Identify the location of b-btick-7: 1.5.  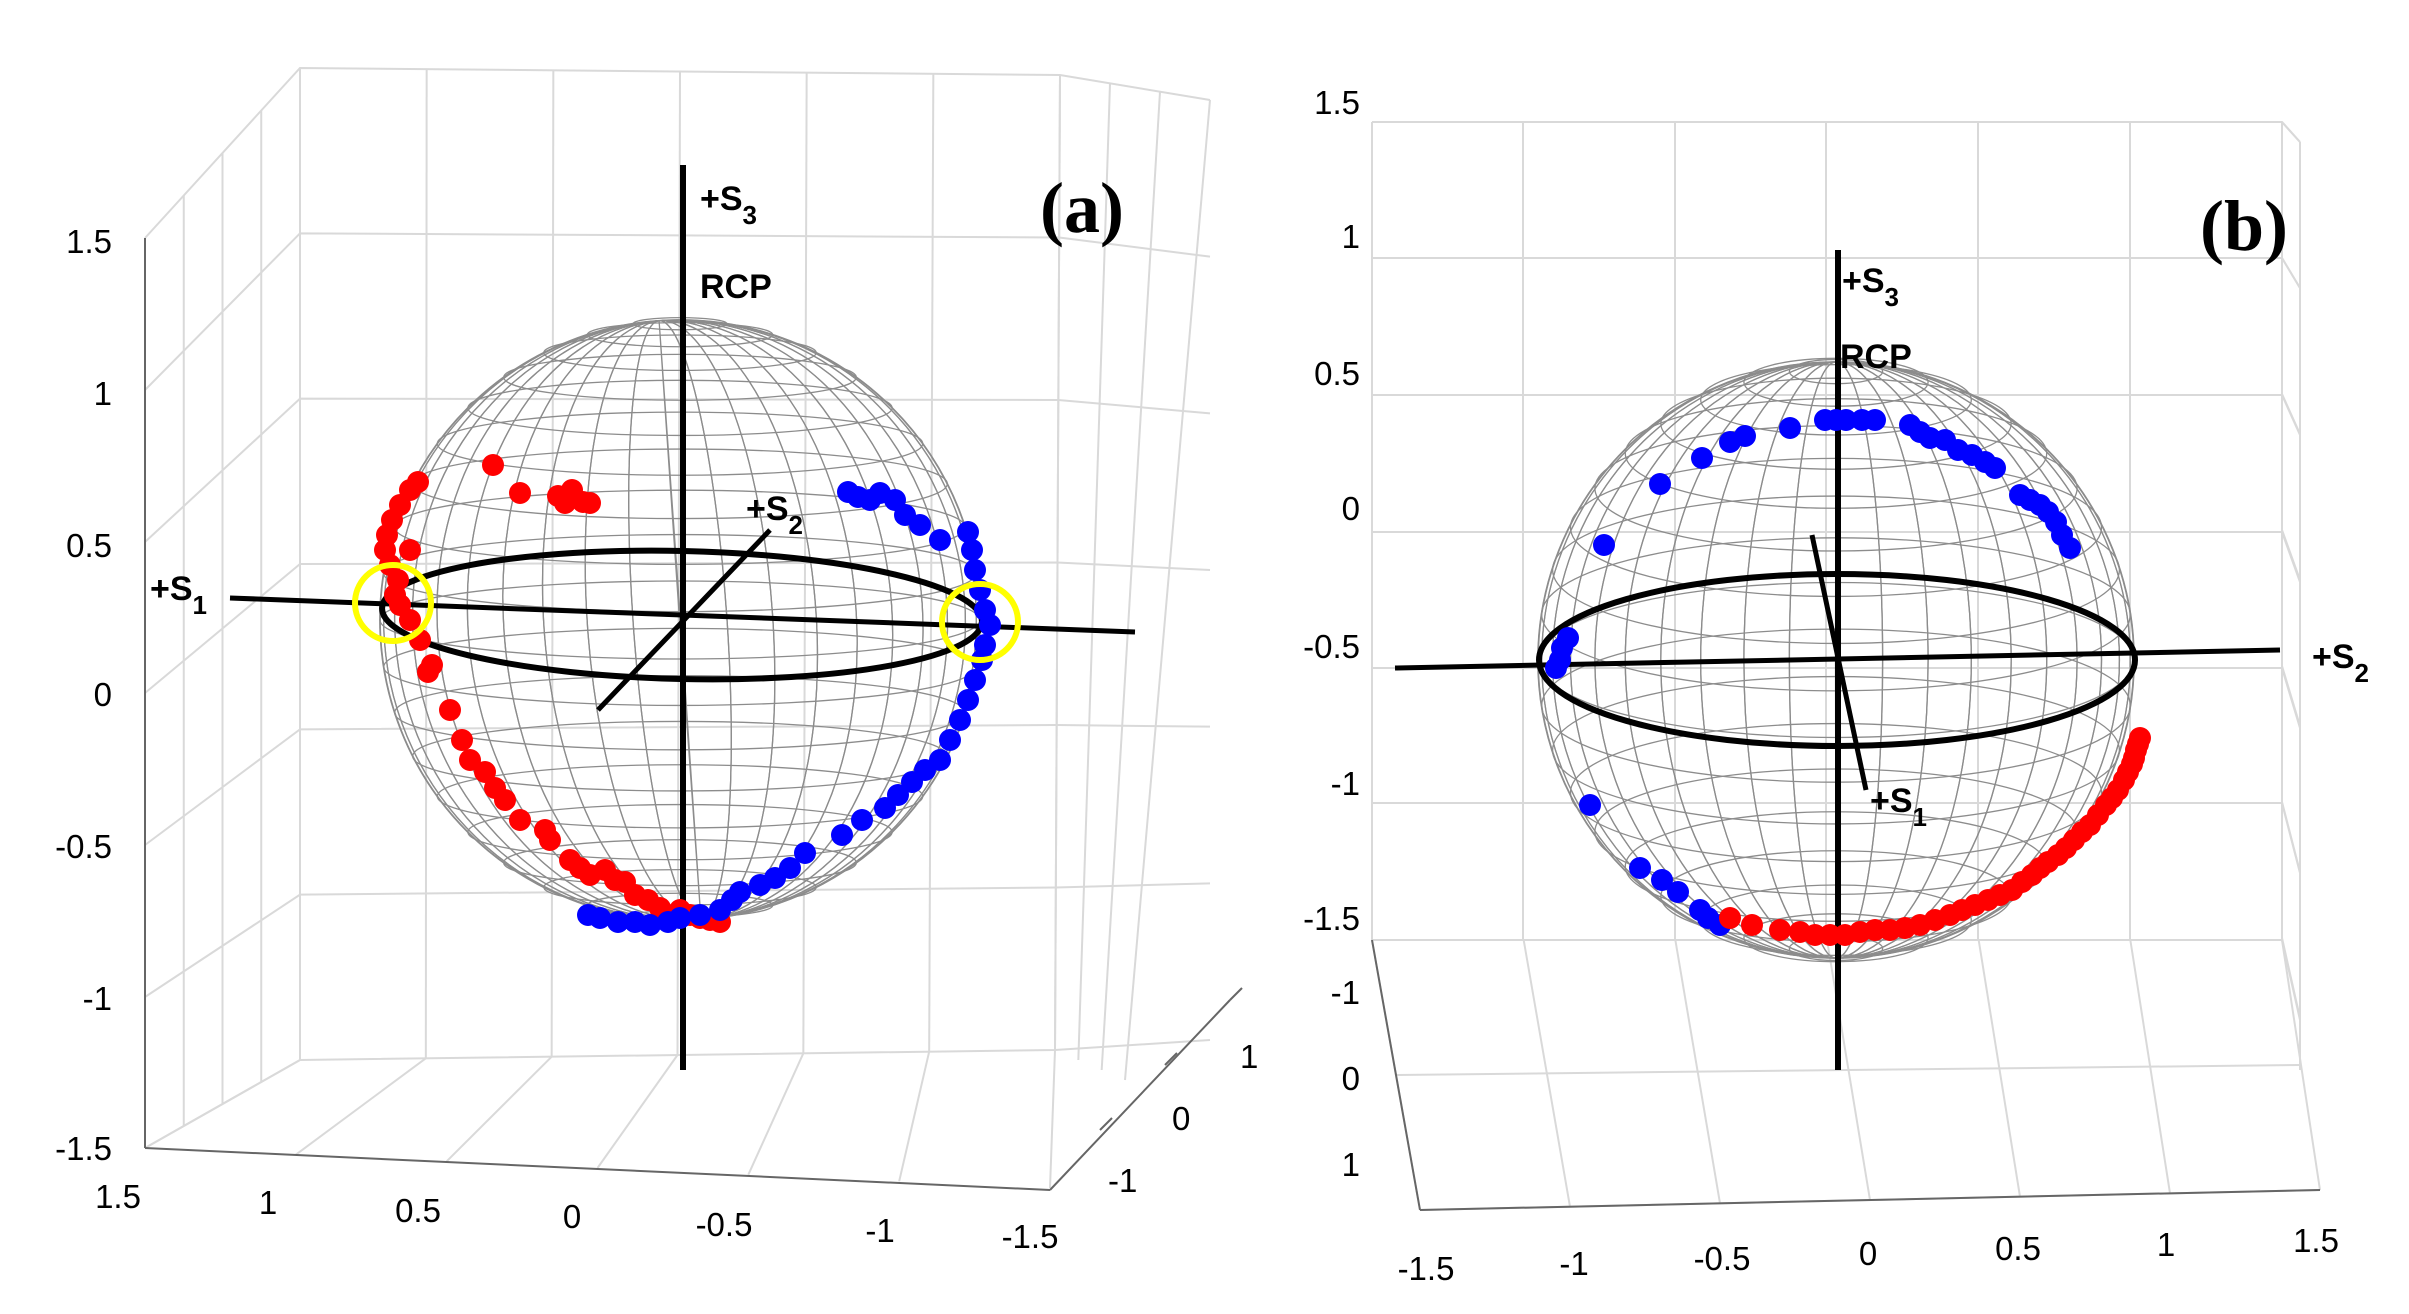
(2316, 1240).